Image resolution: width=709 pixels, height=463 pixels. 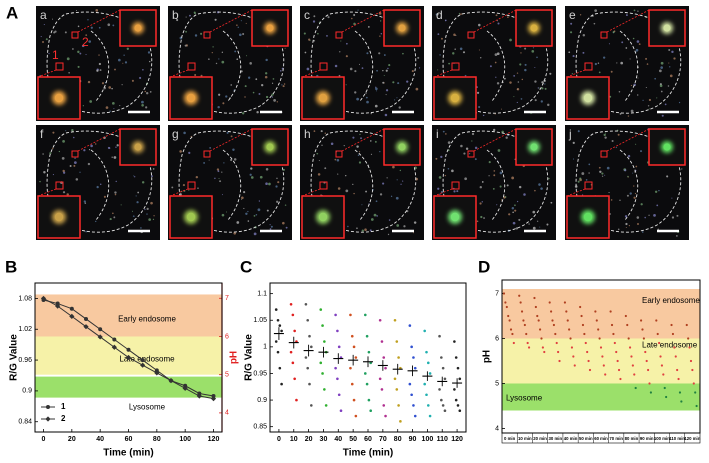 I want to click on cell-outline, so click(x=495, y=62).